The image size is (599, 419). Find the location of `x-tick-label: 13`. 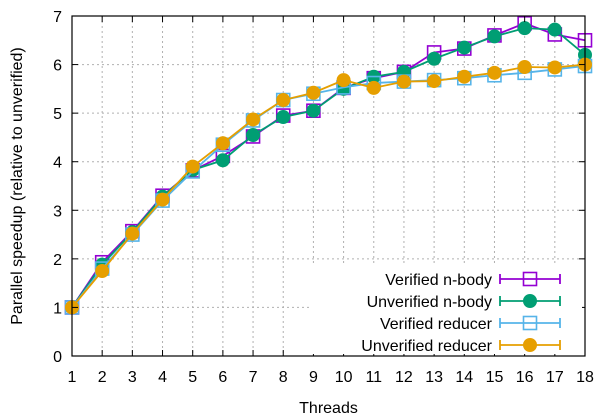

x-tick-label: 13 is located at coordinates (434, 377).